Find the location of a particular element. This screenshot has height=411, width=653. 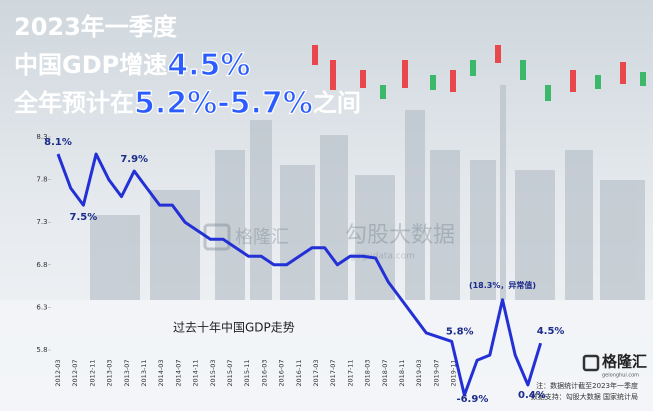

x-tick-label: 2017-03 is located at coordinates (316, 372).